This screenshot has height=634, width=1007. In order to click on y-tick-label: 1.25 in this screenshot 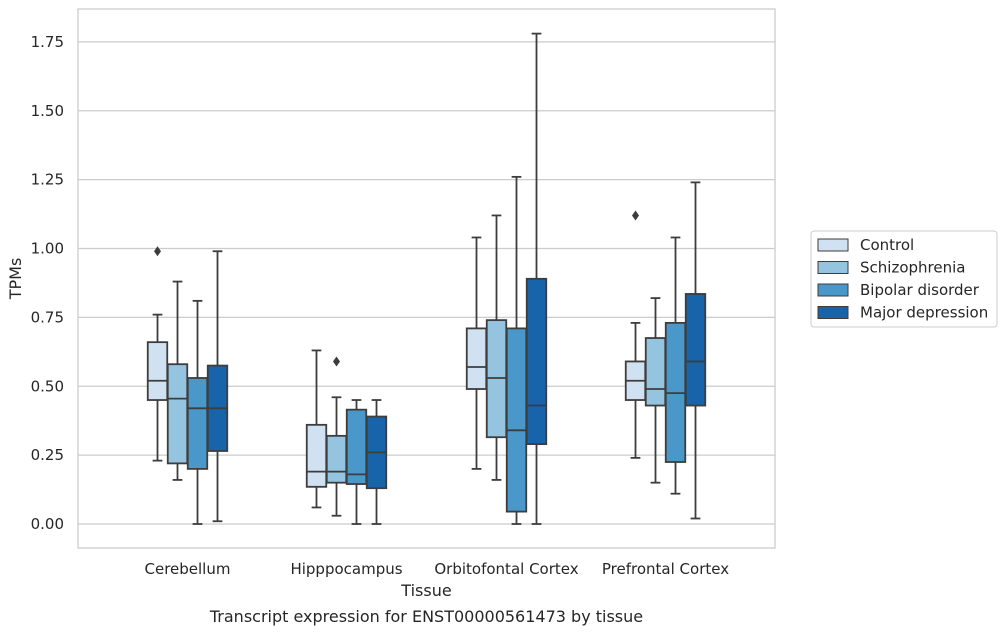, I will do `click(47, 180)`.